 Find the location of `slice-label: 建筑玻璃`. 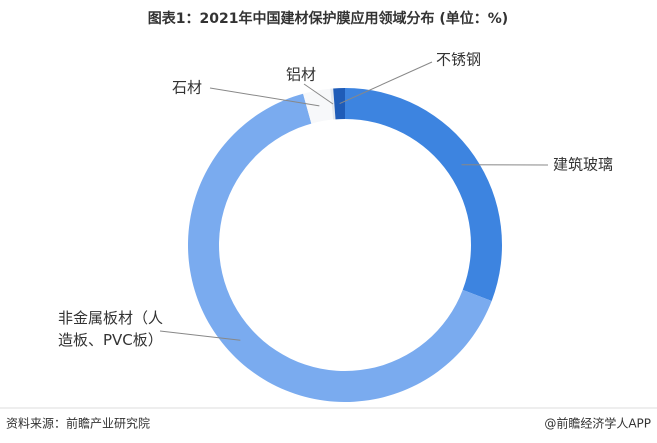

slice-label: 建筑玻璃 is located at coordinates (583, 165).